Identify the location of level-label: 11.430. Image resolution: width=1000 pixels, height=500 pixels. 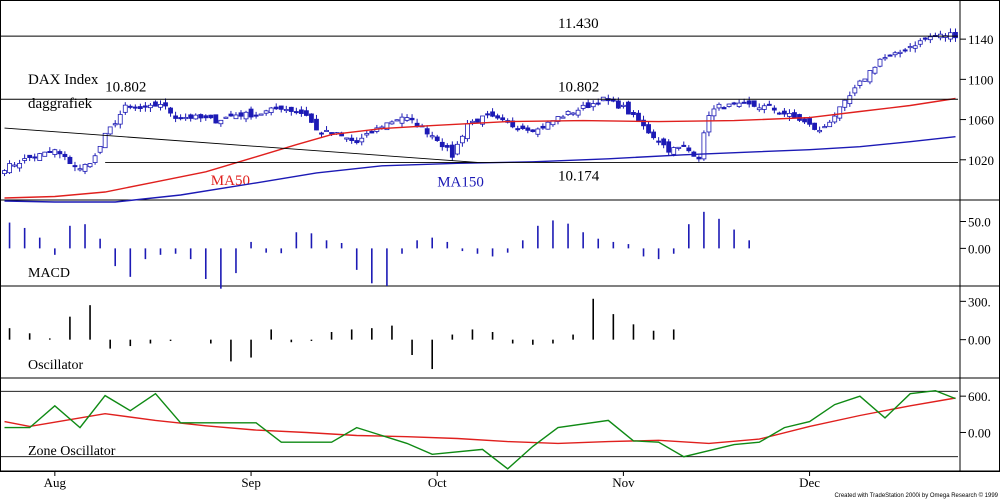
(578, 24).